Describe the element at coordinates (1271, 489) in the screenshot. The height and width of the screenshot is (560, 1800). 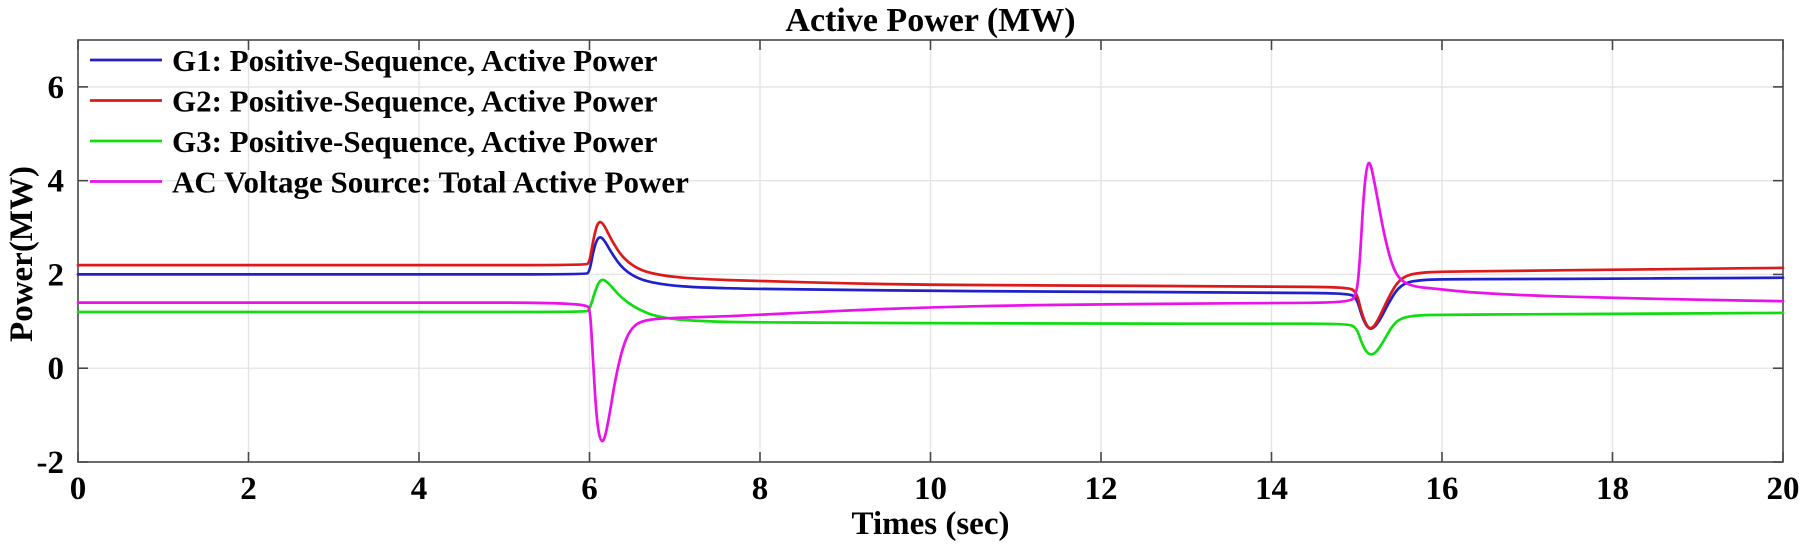
I see `x-tick-label: 14` at that location.